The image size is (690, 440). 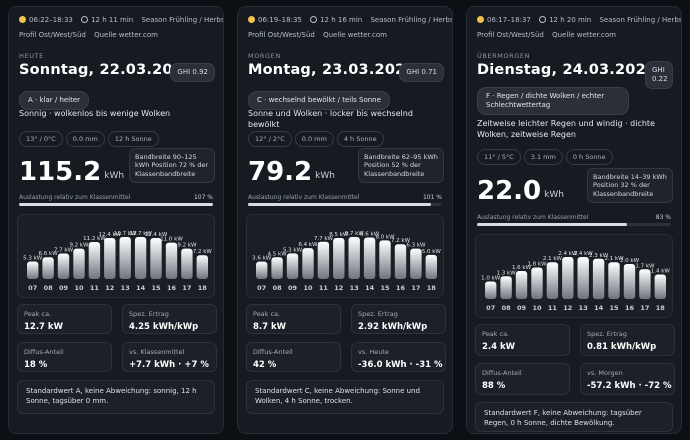 What do you see at coordinates (627, 379) in the screenshot?
I see `stat-comparison: vs. Morgen -57.2 kWh · -72 %` at bounding box center [627, 379].